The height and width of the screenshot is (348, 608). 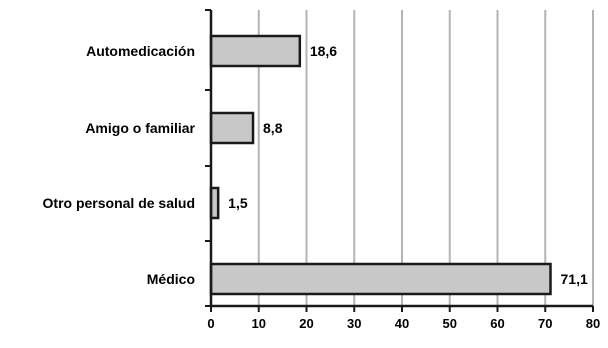 What do you see at coordinates (140, 128) in the screenshot?
I see `category-label-1: Amigo o familiar` at bounding box center [140, 128].